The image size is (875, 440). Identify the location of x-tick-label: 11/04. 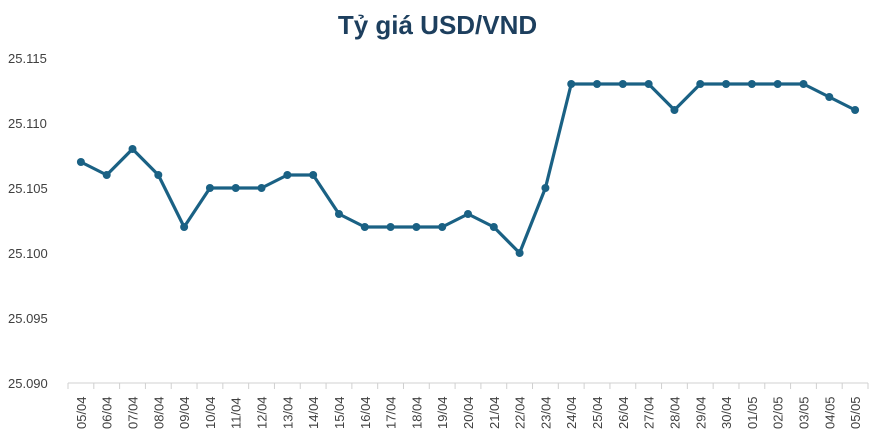
(236, 413).